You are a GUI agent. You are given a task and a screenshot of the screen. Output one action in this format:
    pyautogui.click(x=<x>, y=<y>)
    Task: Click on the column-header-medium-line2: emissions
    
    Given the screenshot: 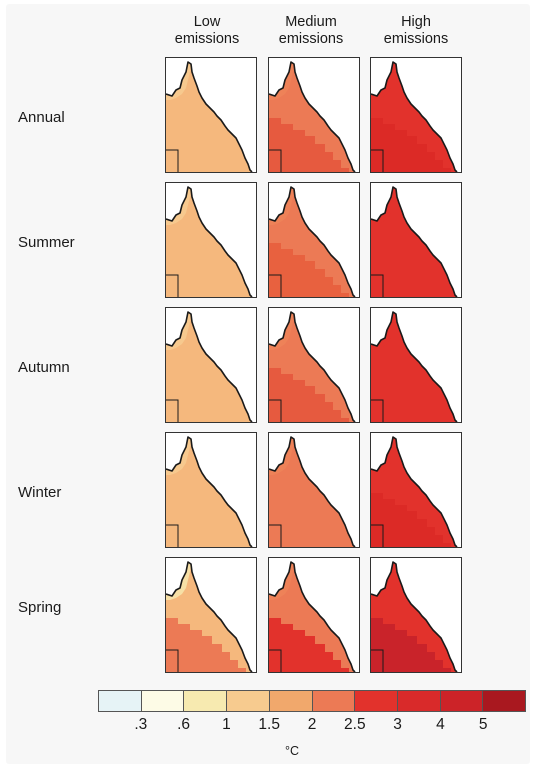 What is the action you would take?
    pyautogui.click(x=311, y=39)
    